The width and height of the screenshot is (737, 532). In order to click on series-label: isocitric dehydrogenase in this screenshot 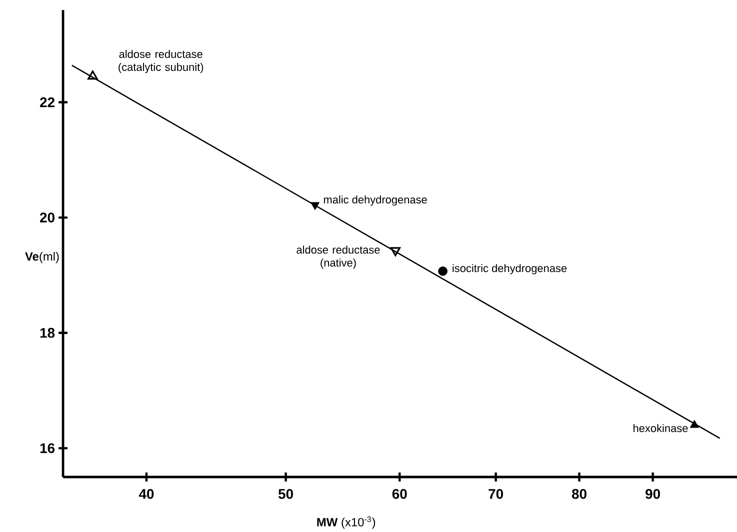, I will do `click(509, 269)`.